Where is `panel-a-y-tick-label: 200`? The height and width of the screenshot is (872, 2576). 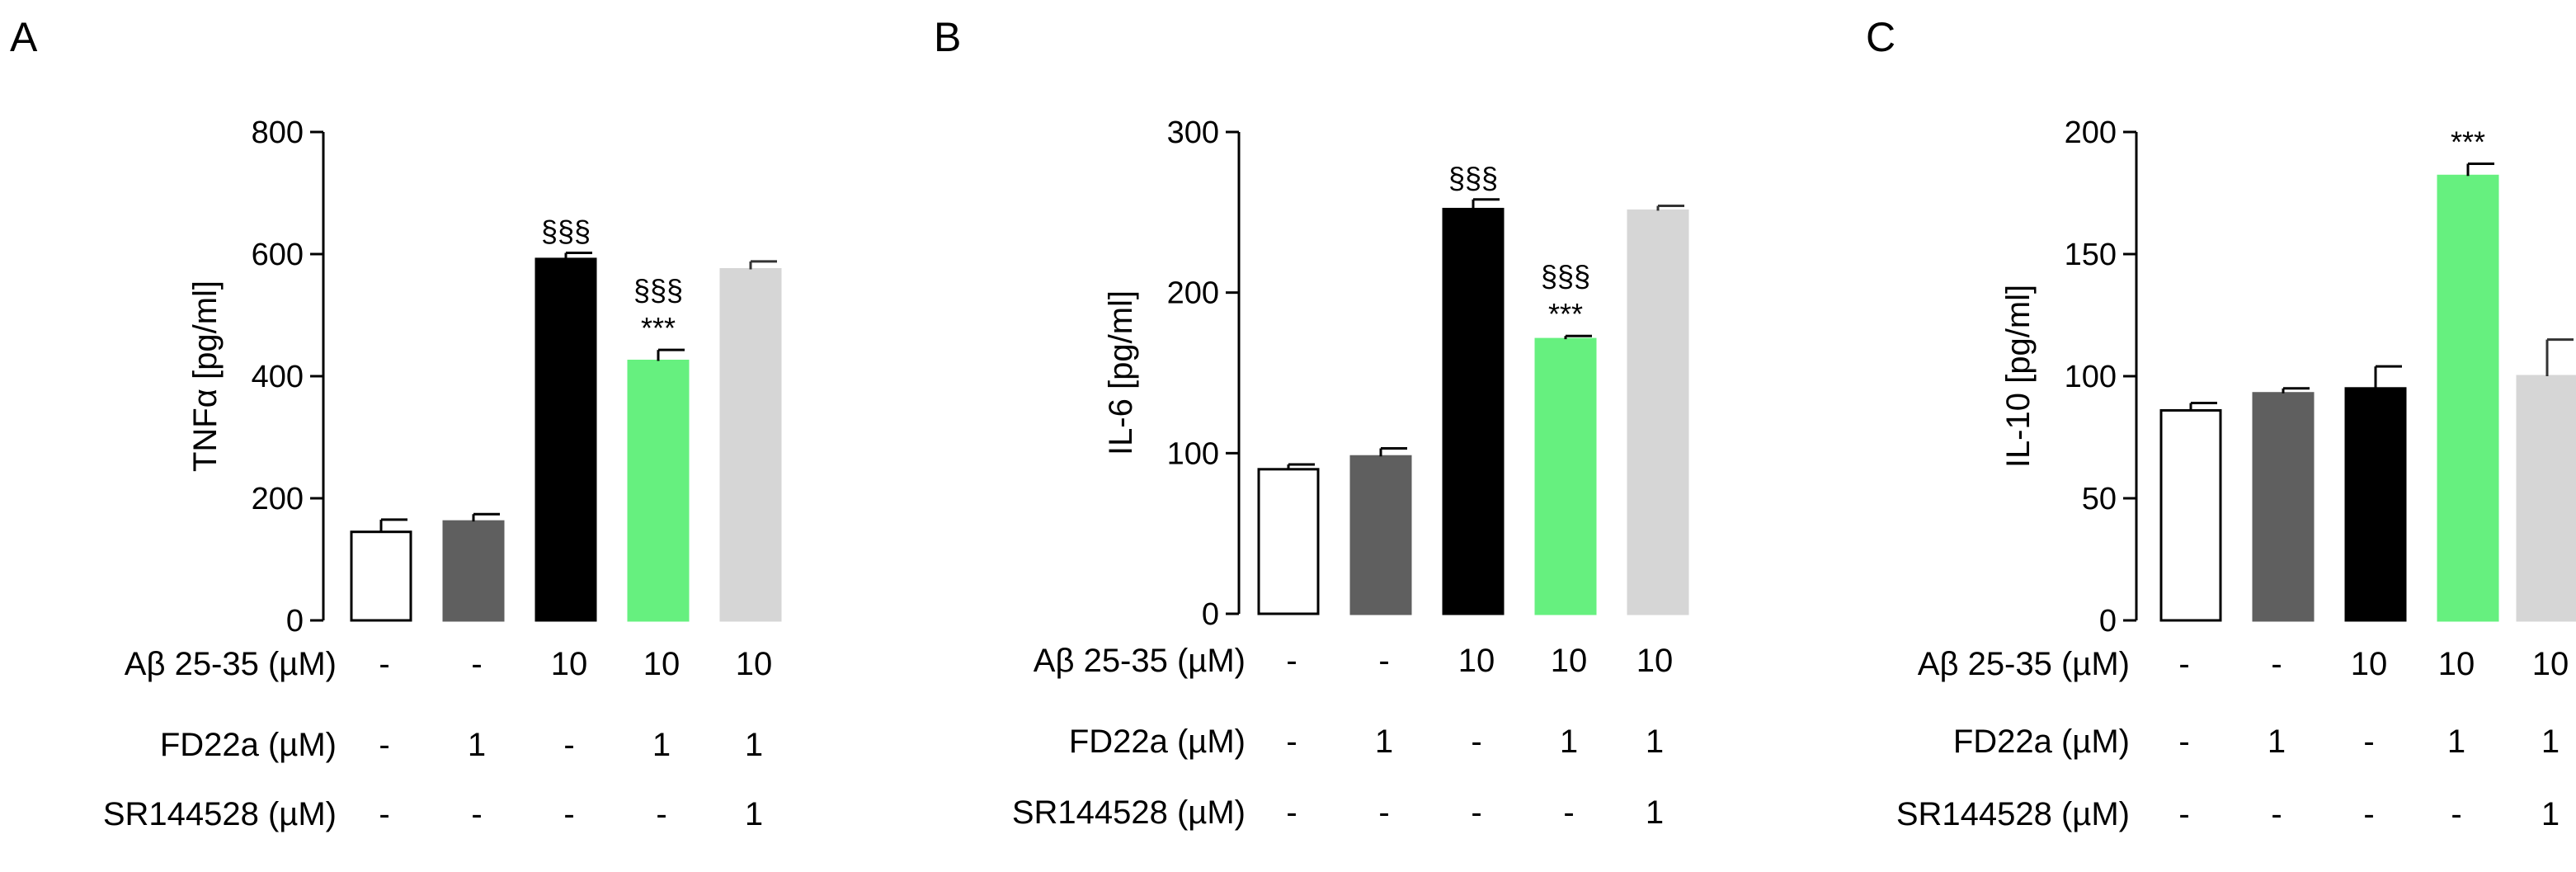
panel-a-y-tick-label: 200 is located at coordinates (278, 499).